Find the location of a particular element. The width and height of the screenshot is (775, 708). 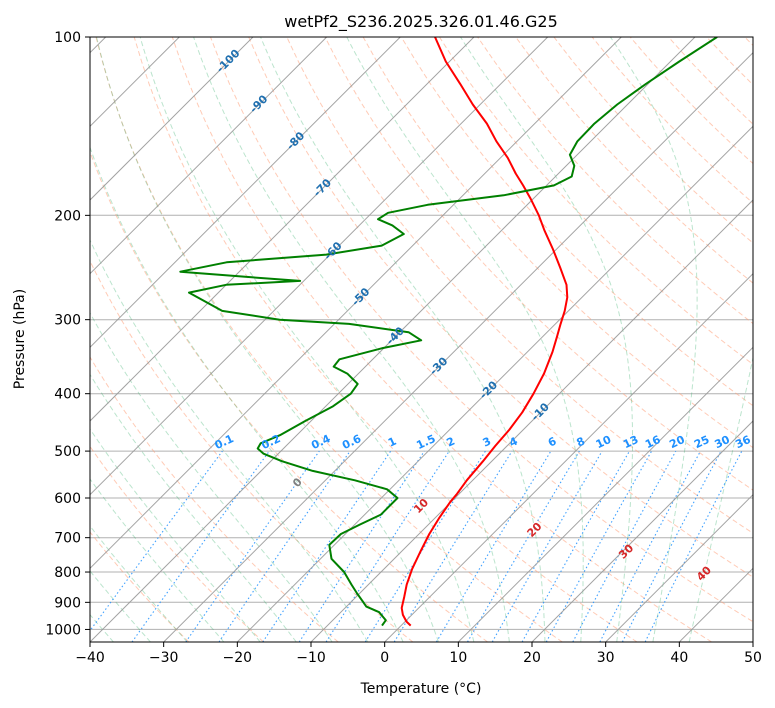

x-tick-label: −30 is located at coordinates (164, 658).